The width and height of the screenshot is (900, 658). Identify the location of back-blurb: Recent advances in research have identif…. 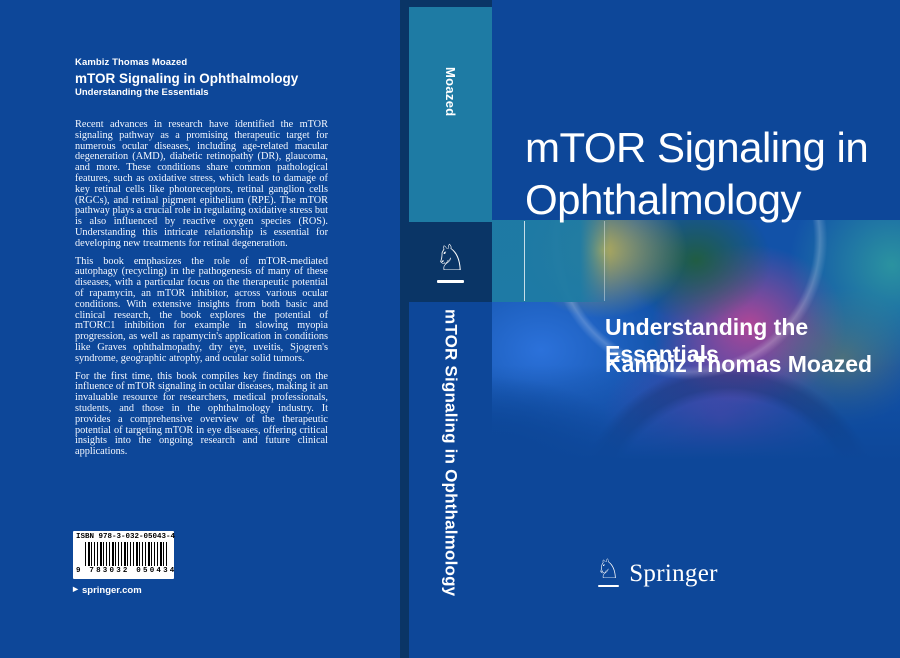
(201, 292).